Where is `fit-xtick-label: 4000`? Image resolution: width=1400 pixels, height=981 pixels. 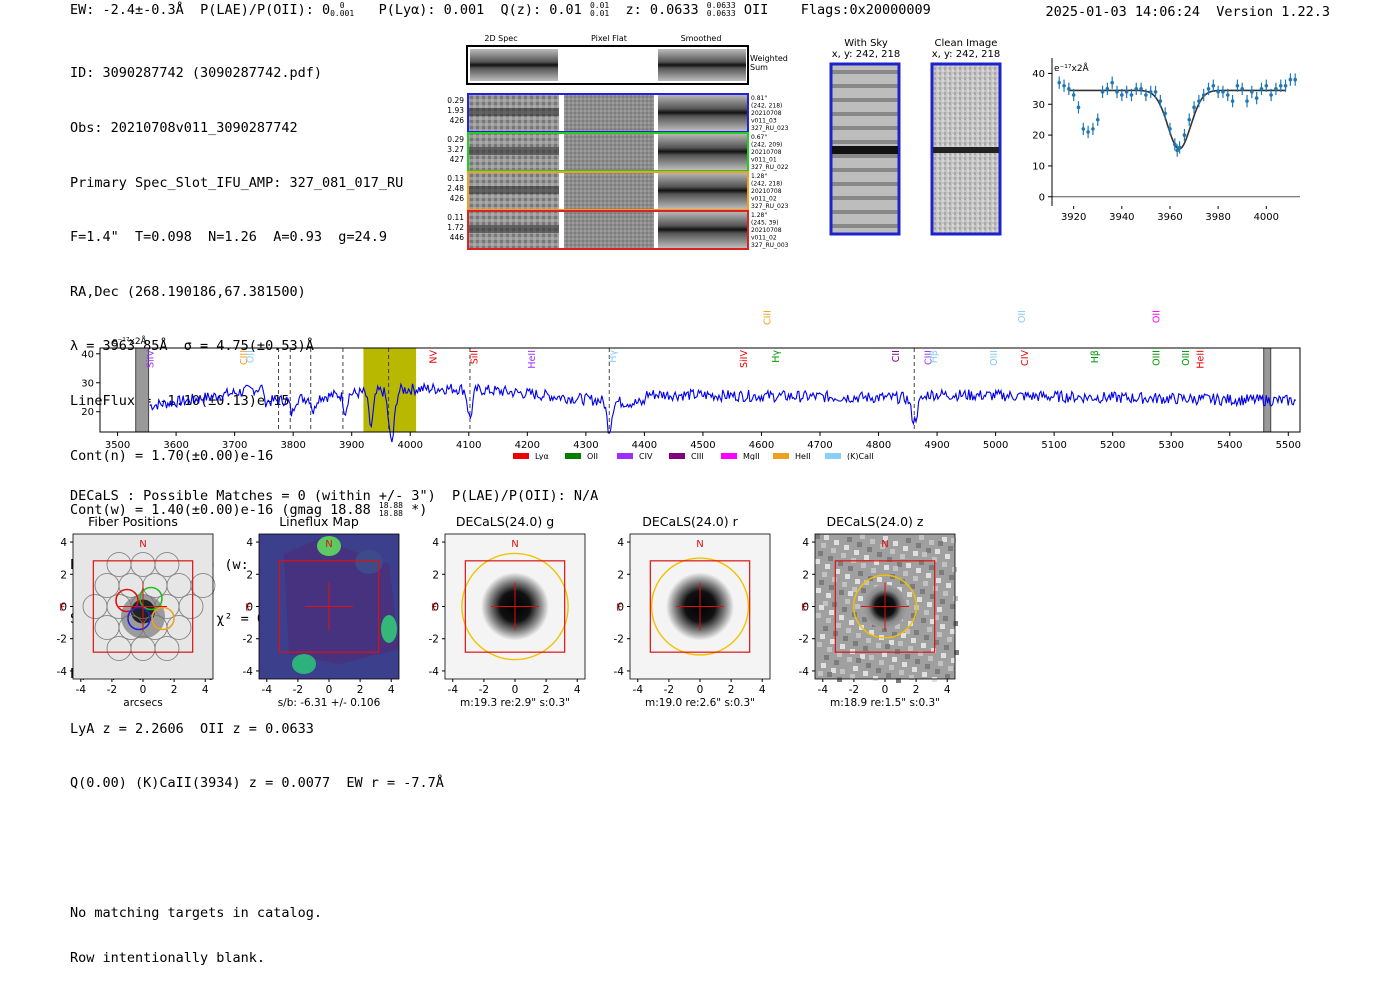
fit-xtick-label: 4000 is located at coordinates (1266, 217).